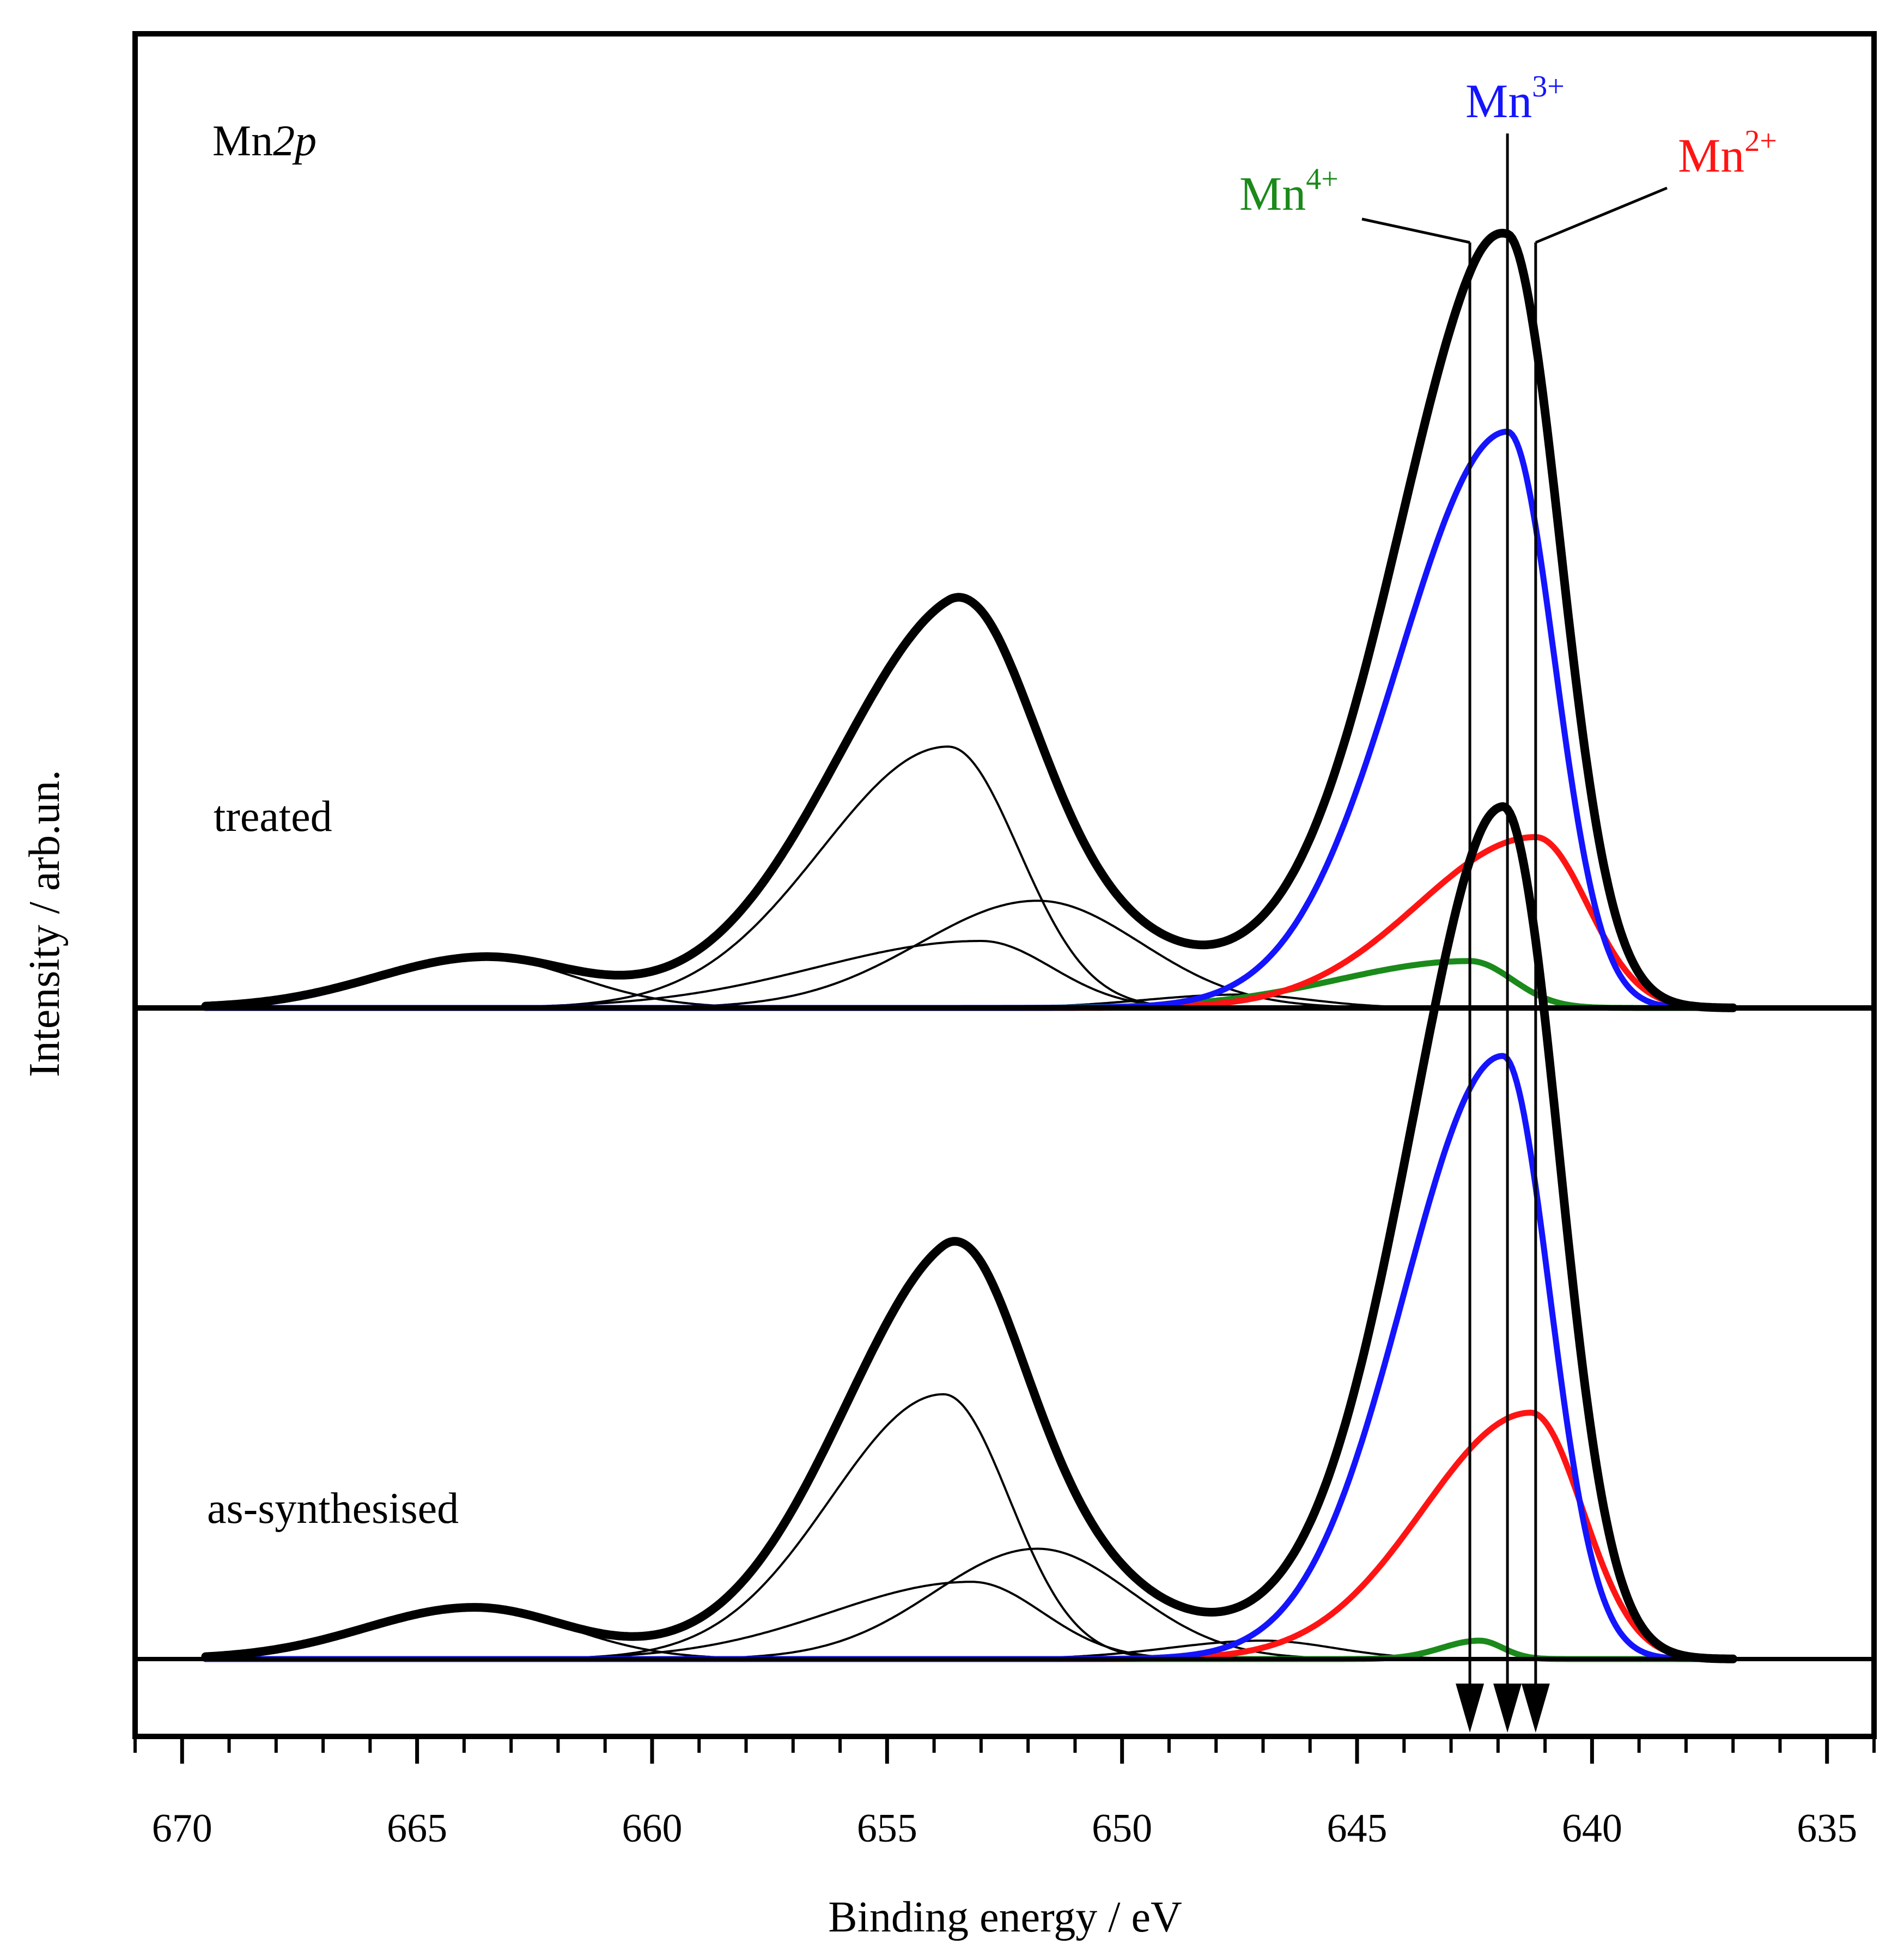 The image size is (1904, 1950). I want to click on marker-leader-2plus, so click(1601, 215).